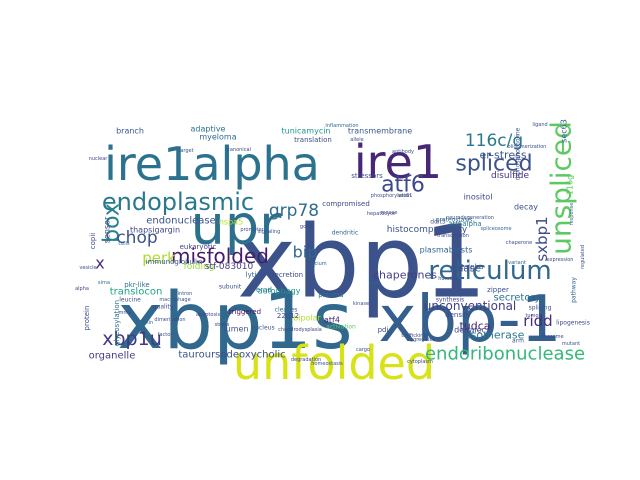  I want to click on cloud-word: lipogenesis, so click(573, 323).